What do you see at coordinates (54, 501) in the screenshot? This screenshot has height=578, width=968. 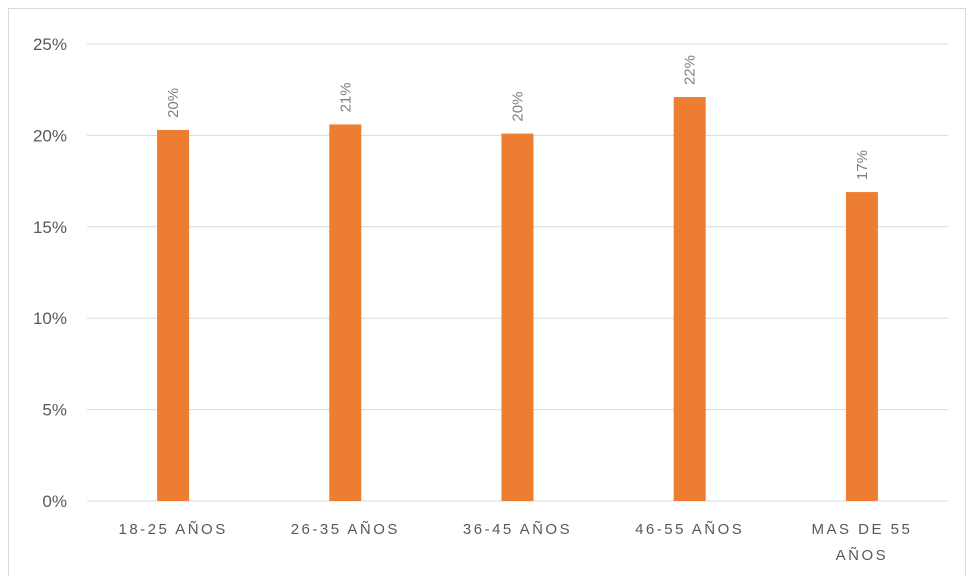 I see `y-tick-label: 0%` at bounding box center [54, 501].